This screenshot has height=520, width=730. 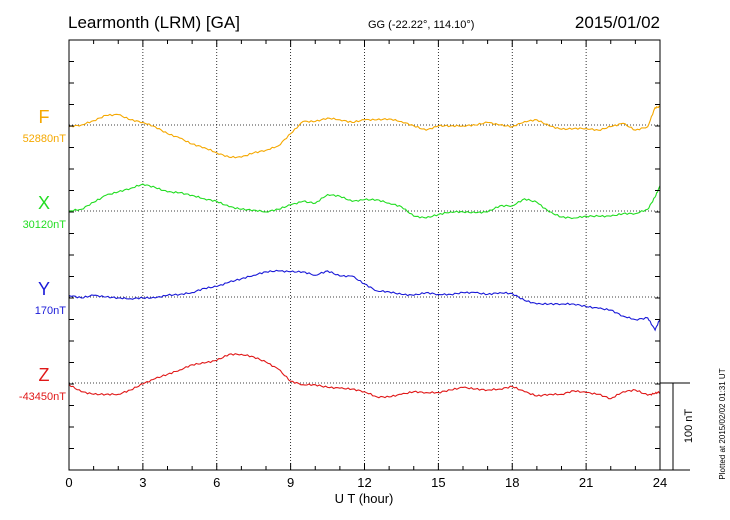 What do you see at coordinates (364, 498) in the screenshot?
I see `x-axis-label: U T (hour)` at bounding box center [364, 498].